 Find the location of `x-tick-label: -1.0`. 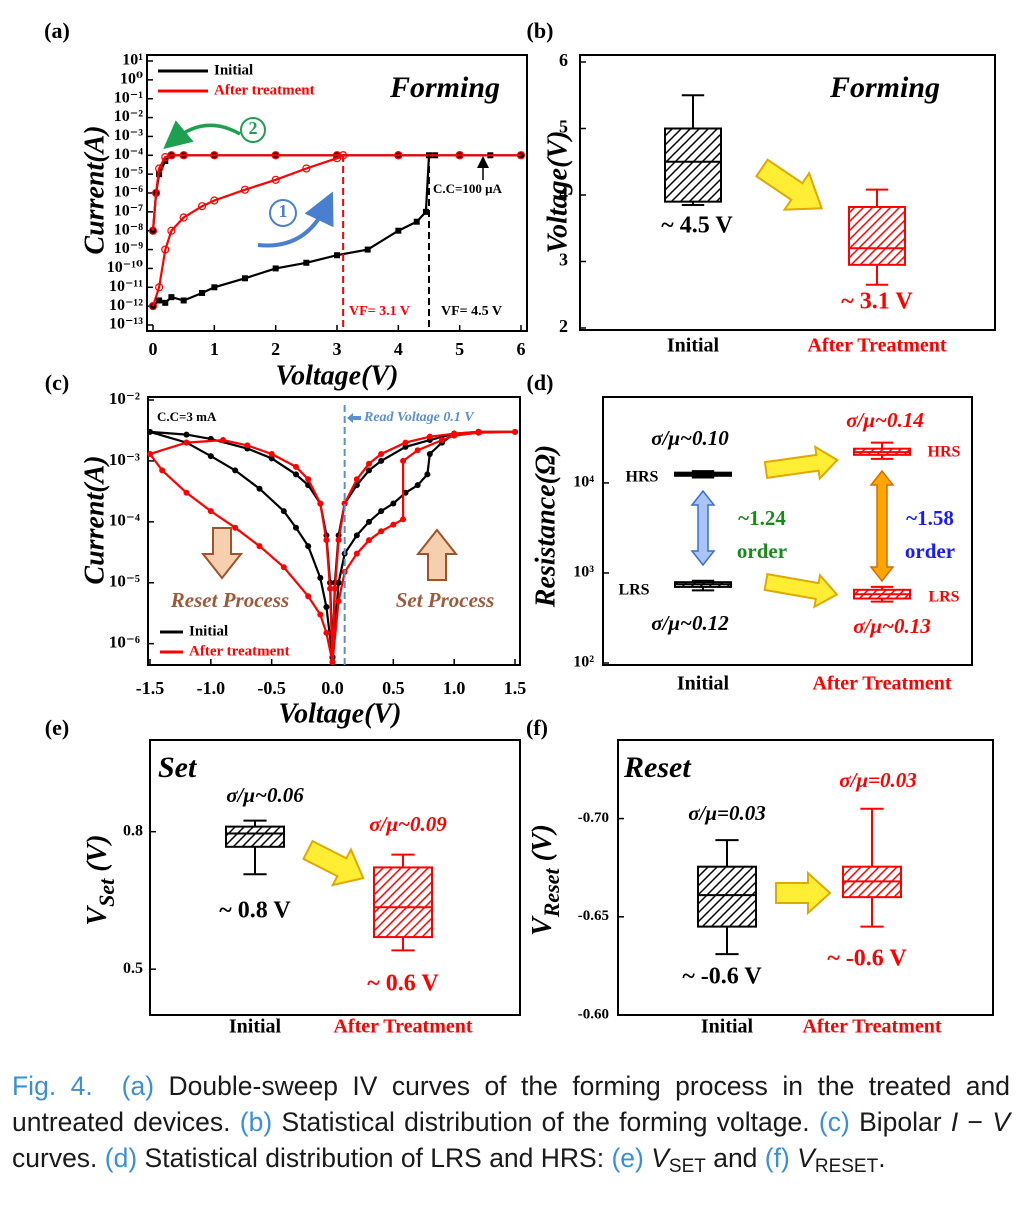

x-tick-label: -1.0 is located at coordinates (211, 688).